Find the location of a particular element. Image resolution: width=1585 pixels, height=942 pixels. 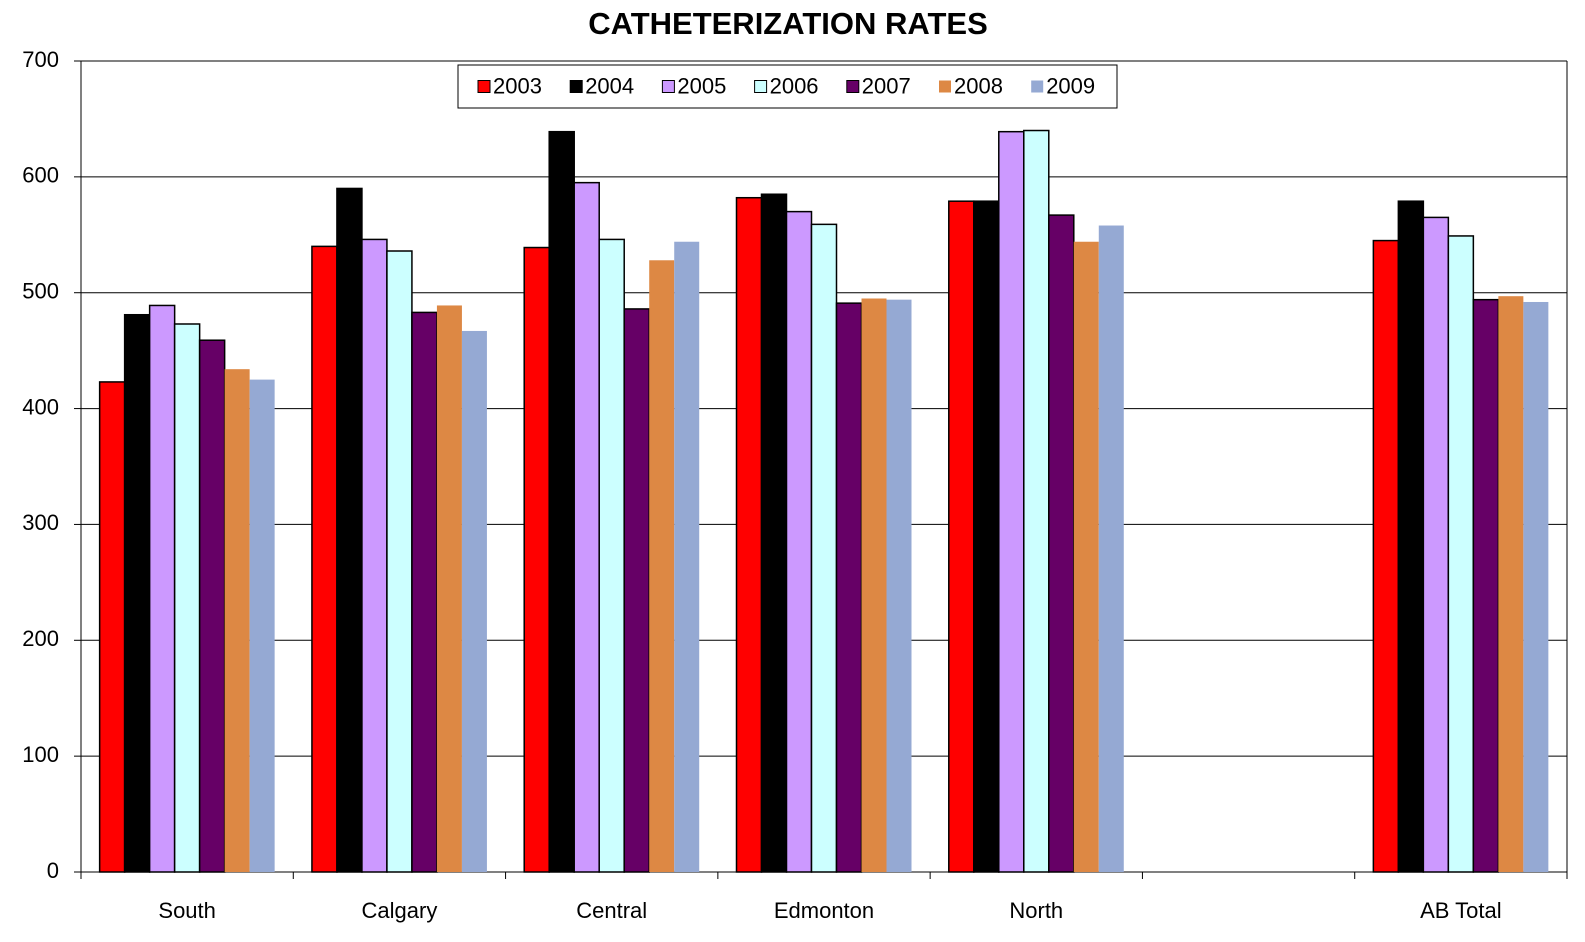

y-tick-label: 600 is located at coordinates (40, 175).